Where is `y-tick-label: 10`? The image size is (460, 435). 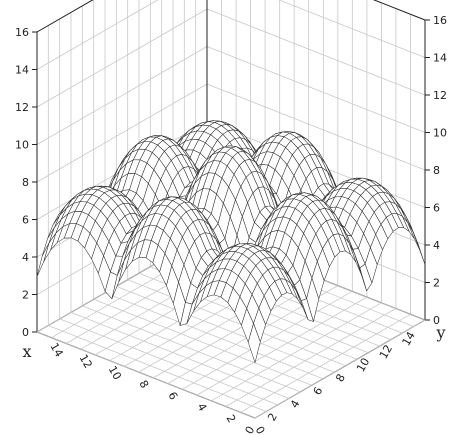 y-tick-label: 10 is located at coordinates (363, 365).